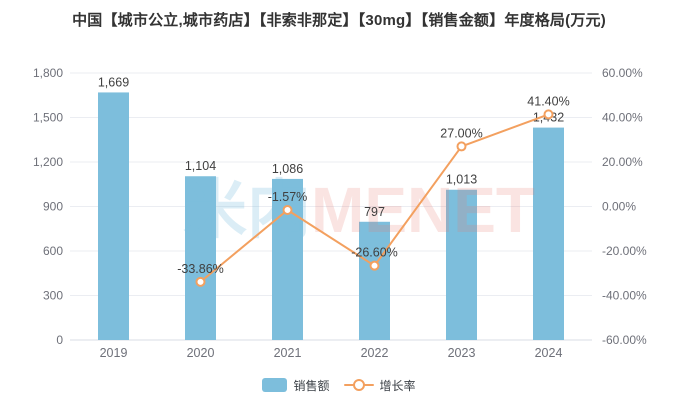 The image size is (678, 400). What do you see at coordinates (548, 233) in the screenshot?
I see `bar-2024` at bounding box center [548, 233].